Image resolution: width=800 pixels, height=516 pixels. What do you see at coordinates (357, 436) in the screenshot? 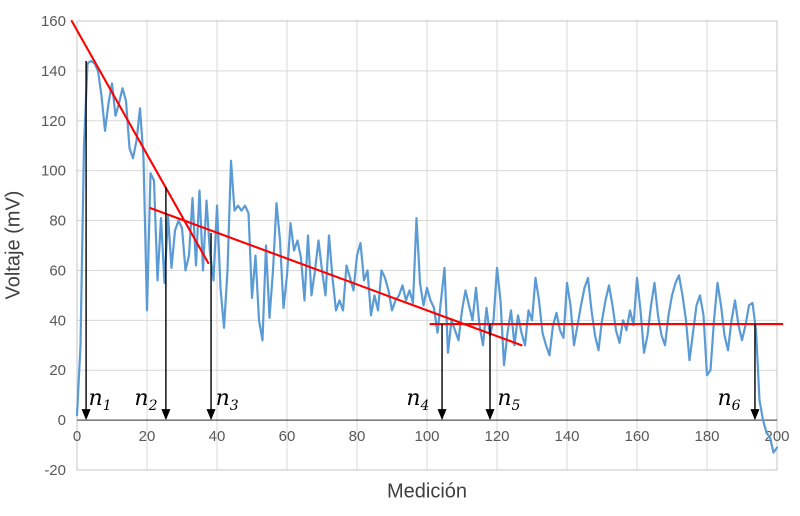
I see `x-tick-label-80: 80` at bounding box center [357, 436].